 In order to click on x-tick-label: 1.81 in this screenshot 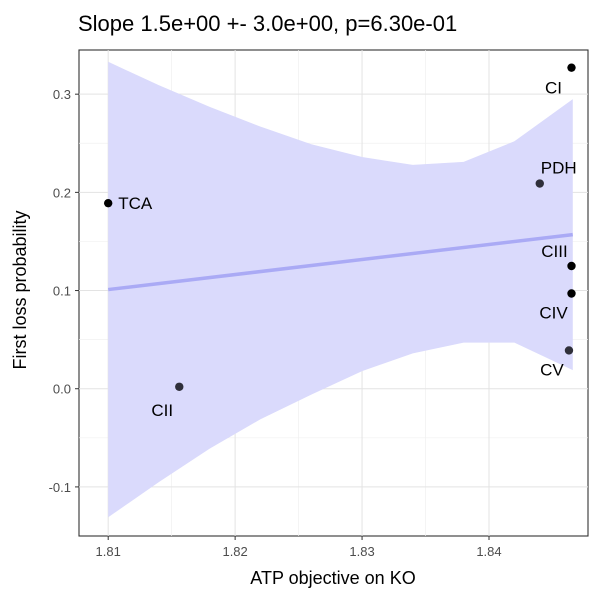, I will do `click(108, 551)`.